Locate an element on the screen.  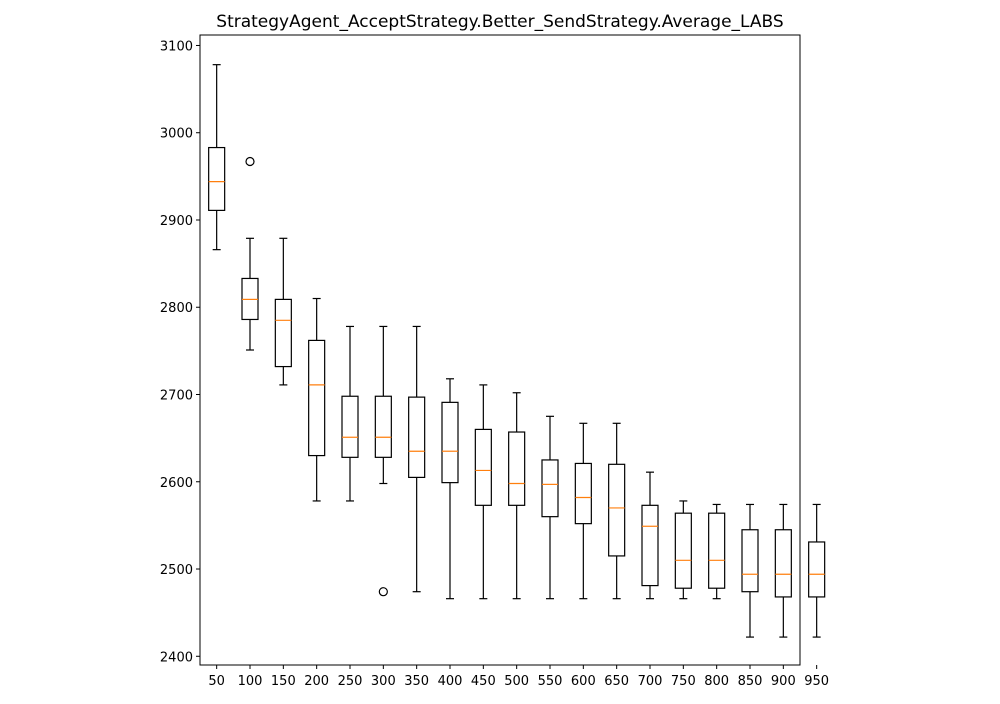
x-tick-label: 850 is located at coordinates (750, 681).